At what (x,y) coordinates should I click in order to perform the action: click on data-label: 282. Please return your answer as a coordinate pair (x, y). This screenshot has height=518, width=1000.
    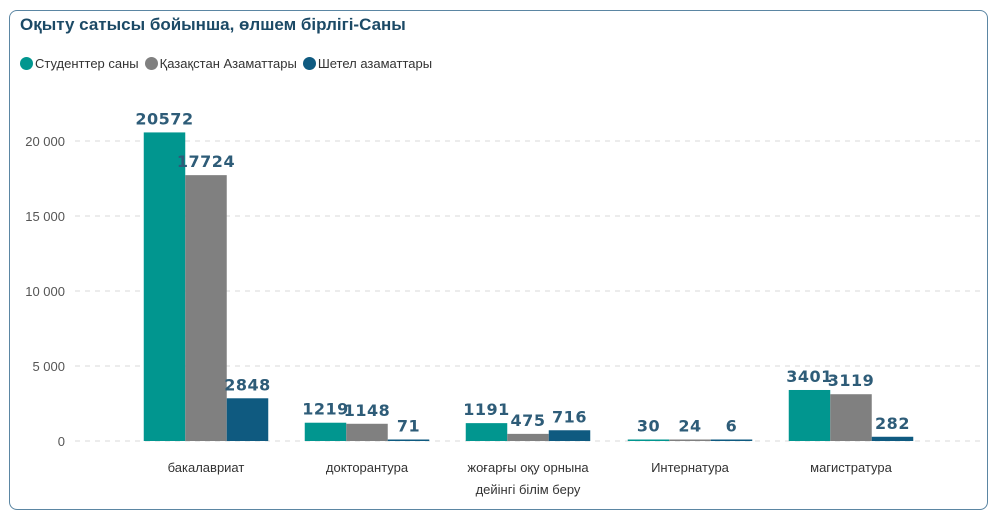
    Looking at the image, I should click on (892, 423).